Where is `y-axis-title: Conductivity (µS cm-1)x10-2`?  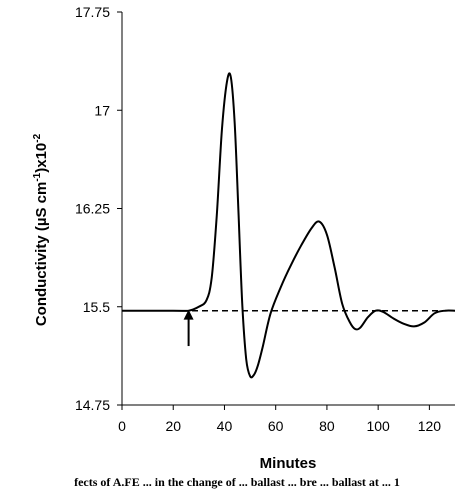
y-axis-title: Conductivity (µS cm-1)x10-2 is located at coordinates (41, 229).